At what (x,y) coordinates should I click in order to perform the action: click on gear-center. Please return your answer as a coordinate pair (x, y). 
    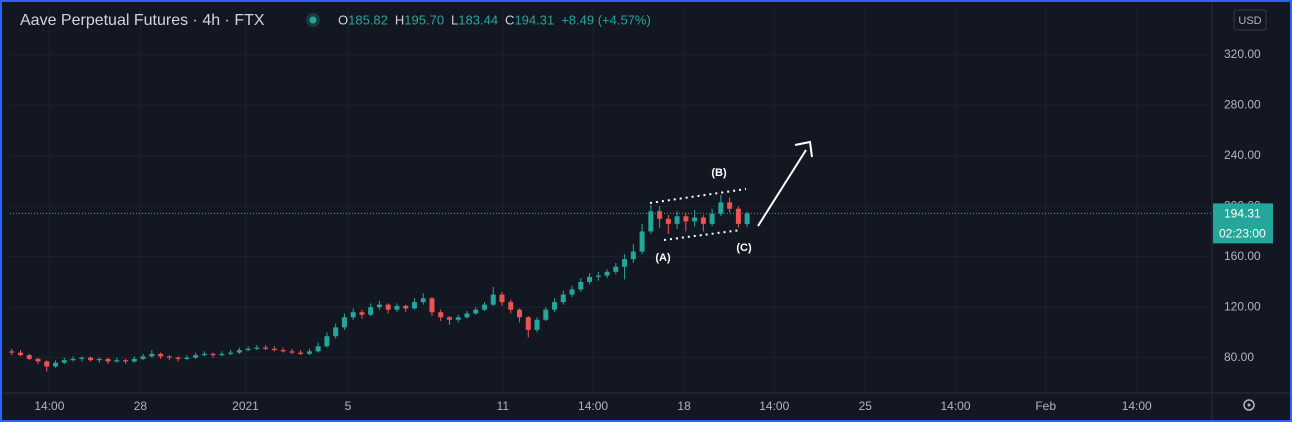
    Looking at the image, I should click on (1249, 405).